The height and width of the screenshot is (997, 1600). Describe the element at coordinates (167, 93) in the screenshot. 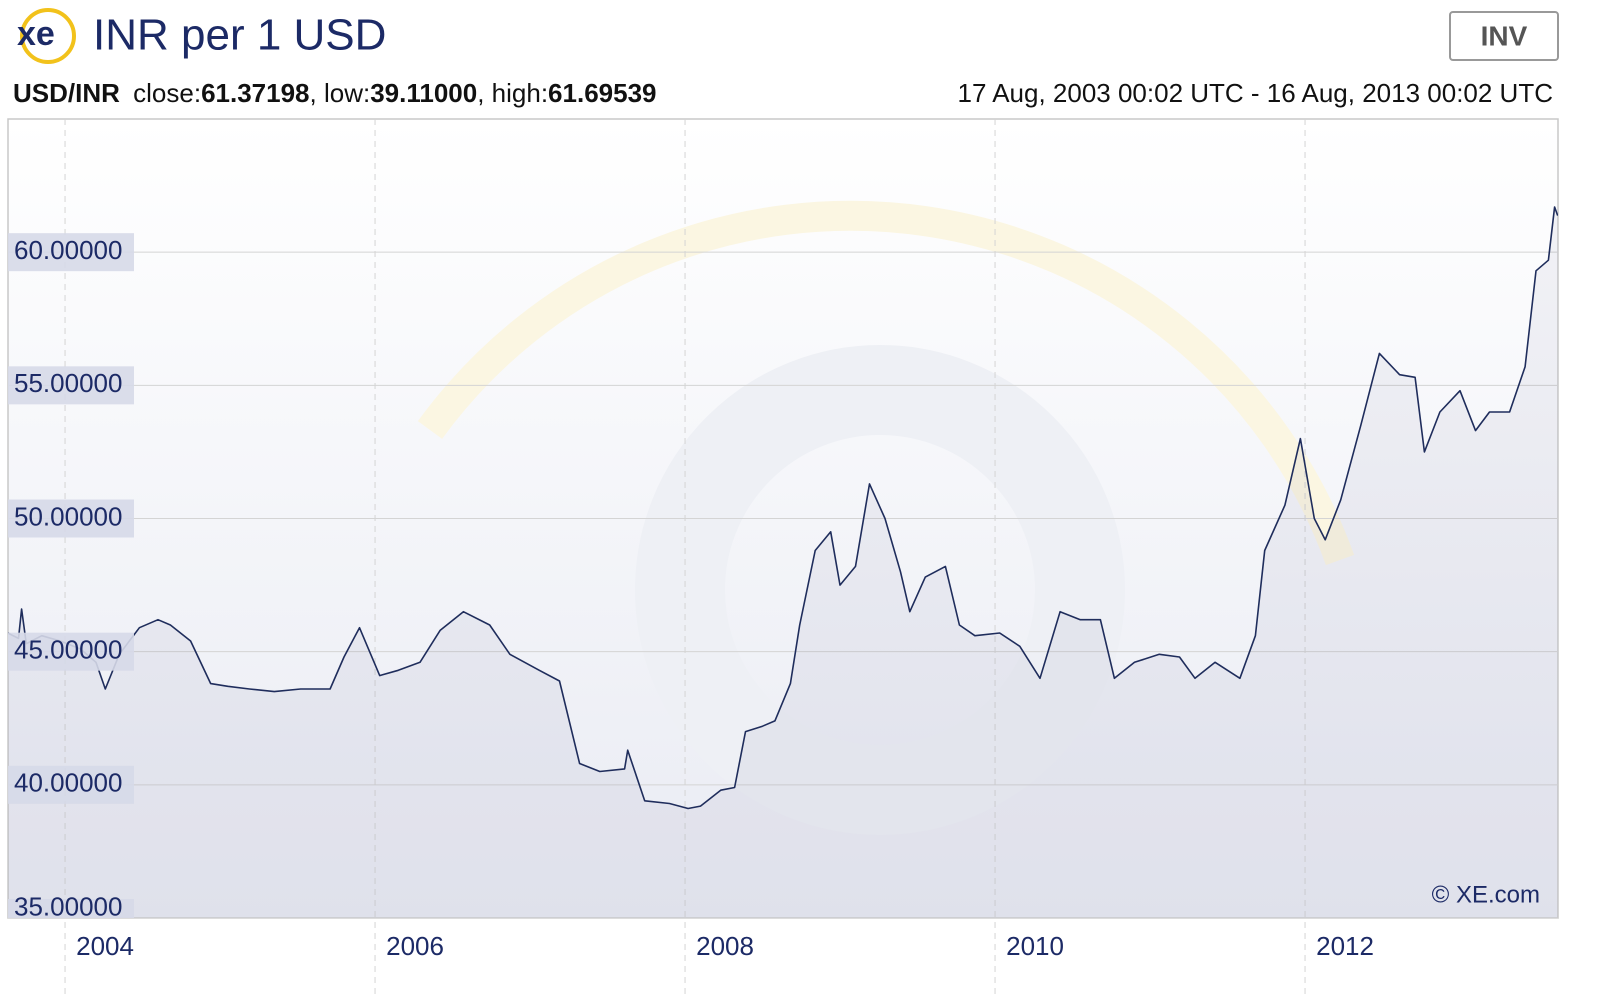

I see `stat-label: close:` at that location.